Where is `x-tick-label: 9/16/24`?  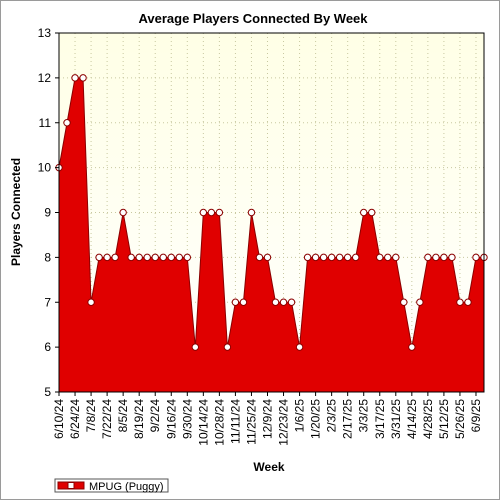 x-tick-label: 9/16/24 is located at coordinates (171, 419).